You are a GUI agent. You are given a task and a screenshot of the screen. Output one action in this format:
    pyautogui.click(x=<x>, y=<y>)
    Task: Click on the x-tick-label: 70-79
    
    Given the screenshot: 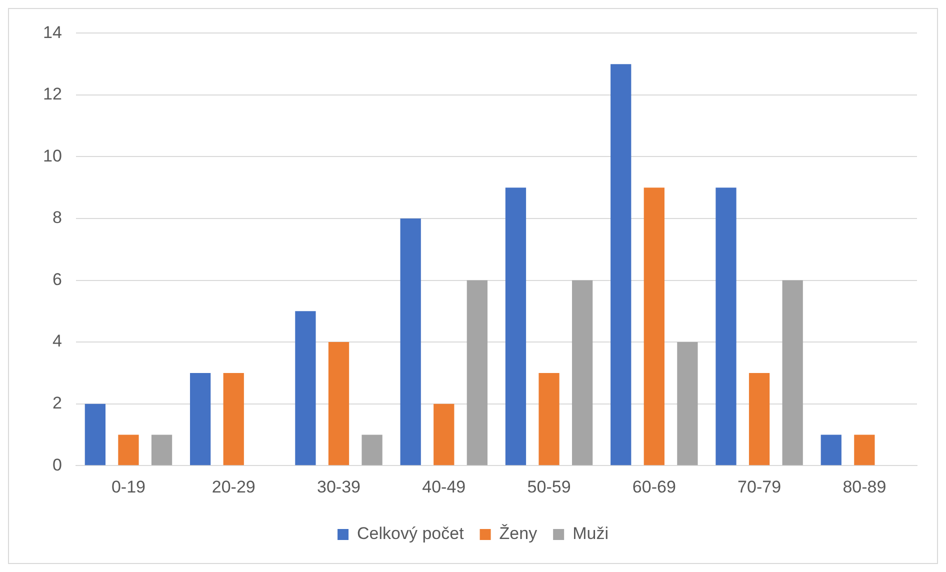 What is the action you would take?
    pyautogui.click(x=760, y=486)
    